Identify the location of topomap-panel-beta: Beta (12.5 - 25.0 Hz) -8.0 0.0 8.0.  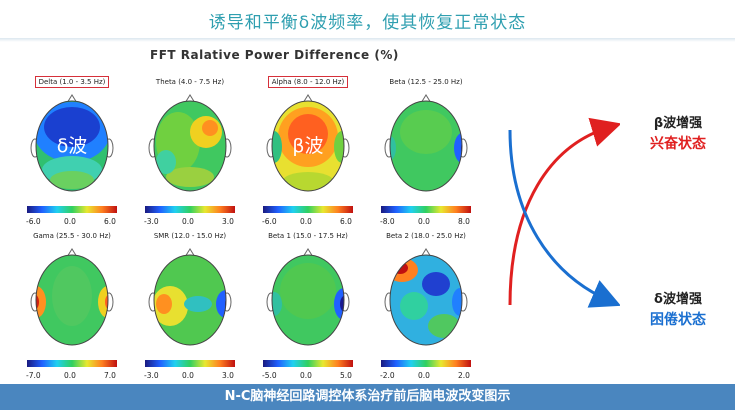
(426, 155).